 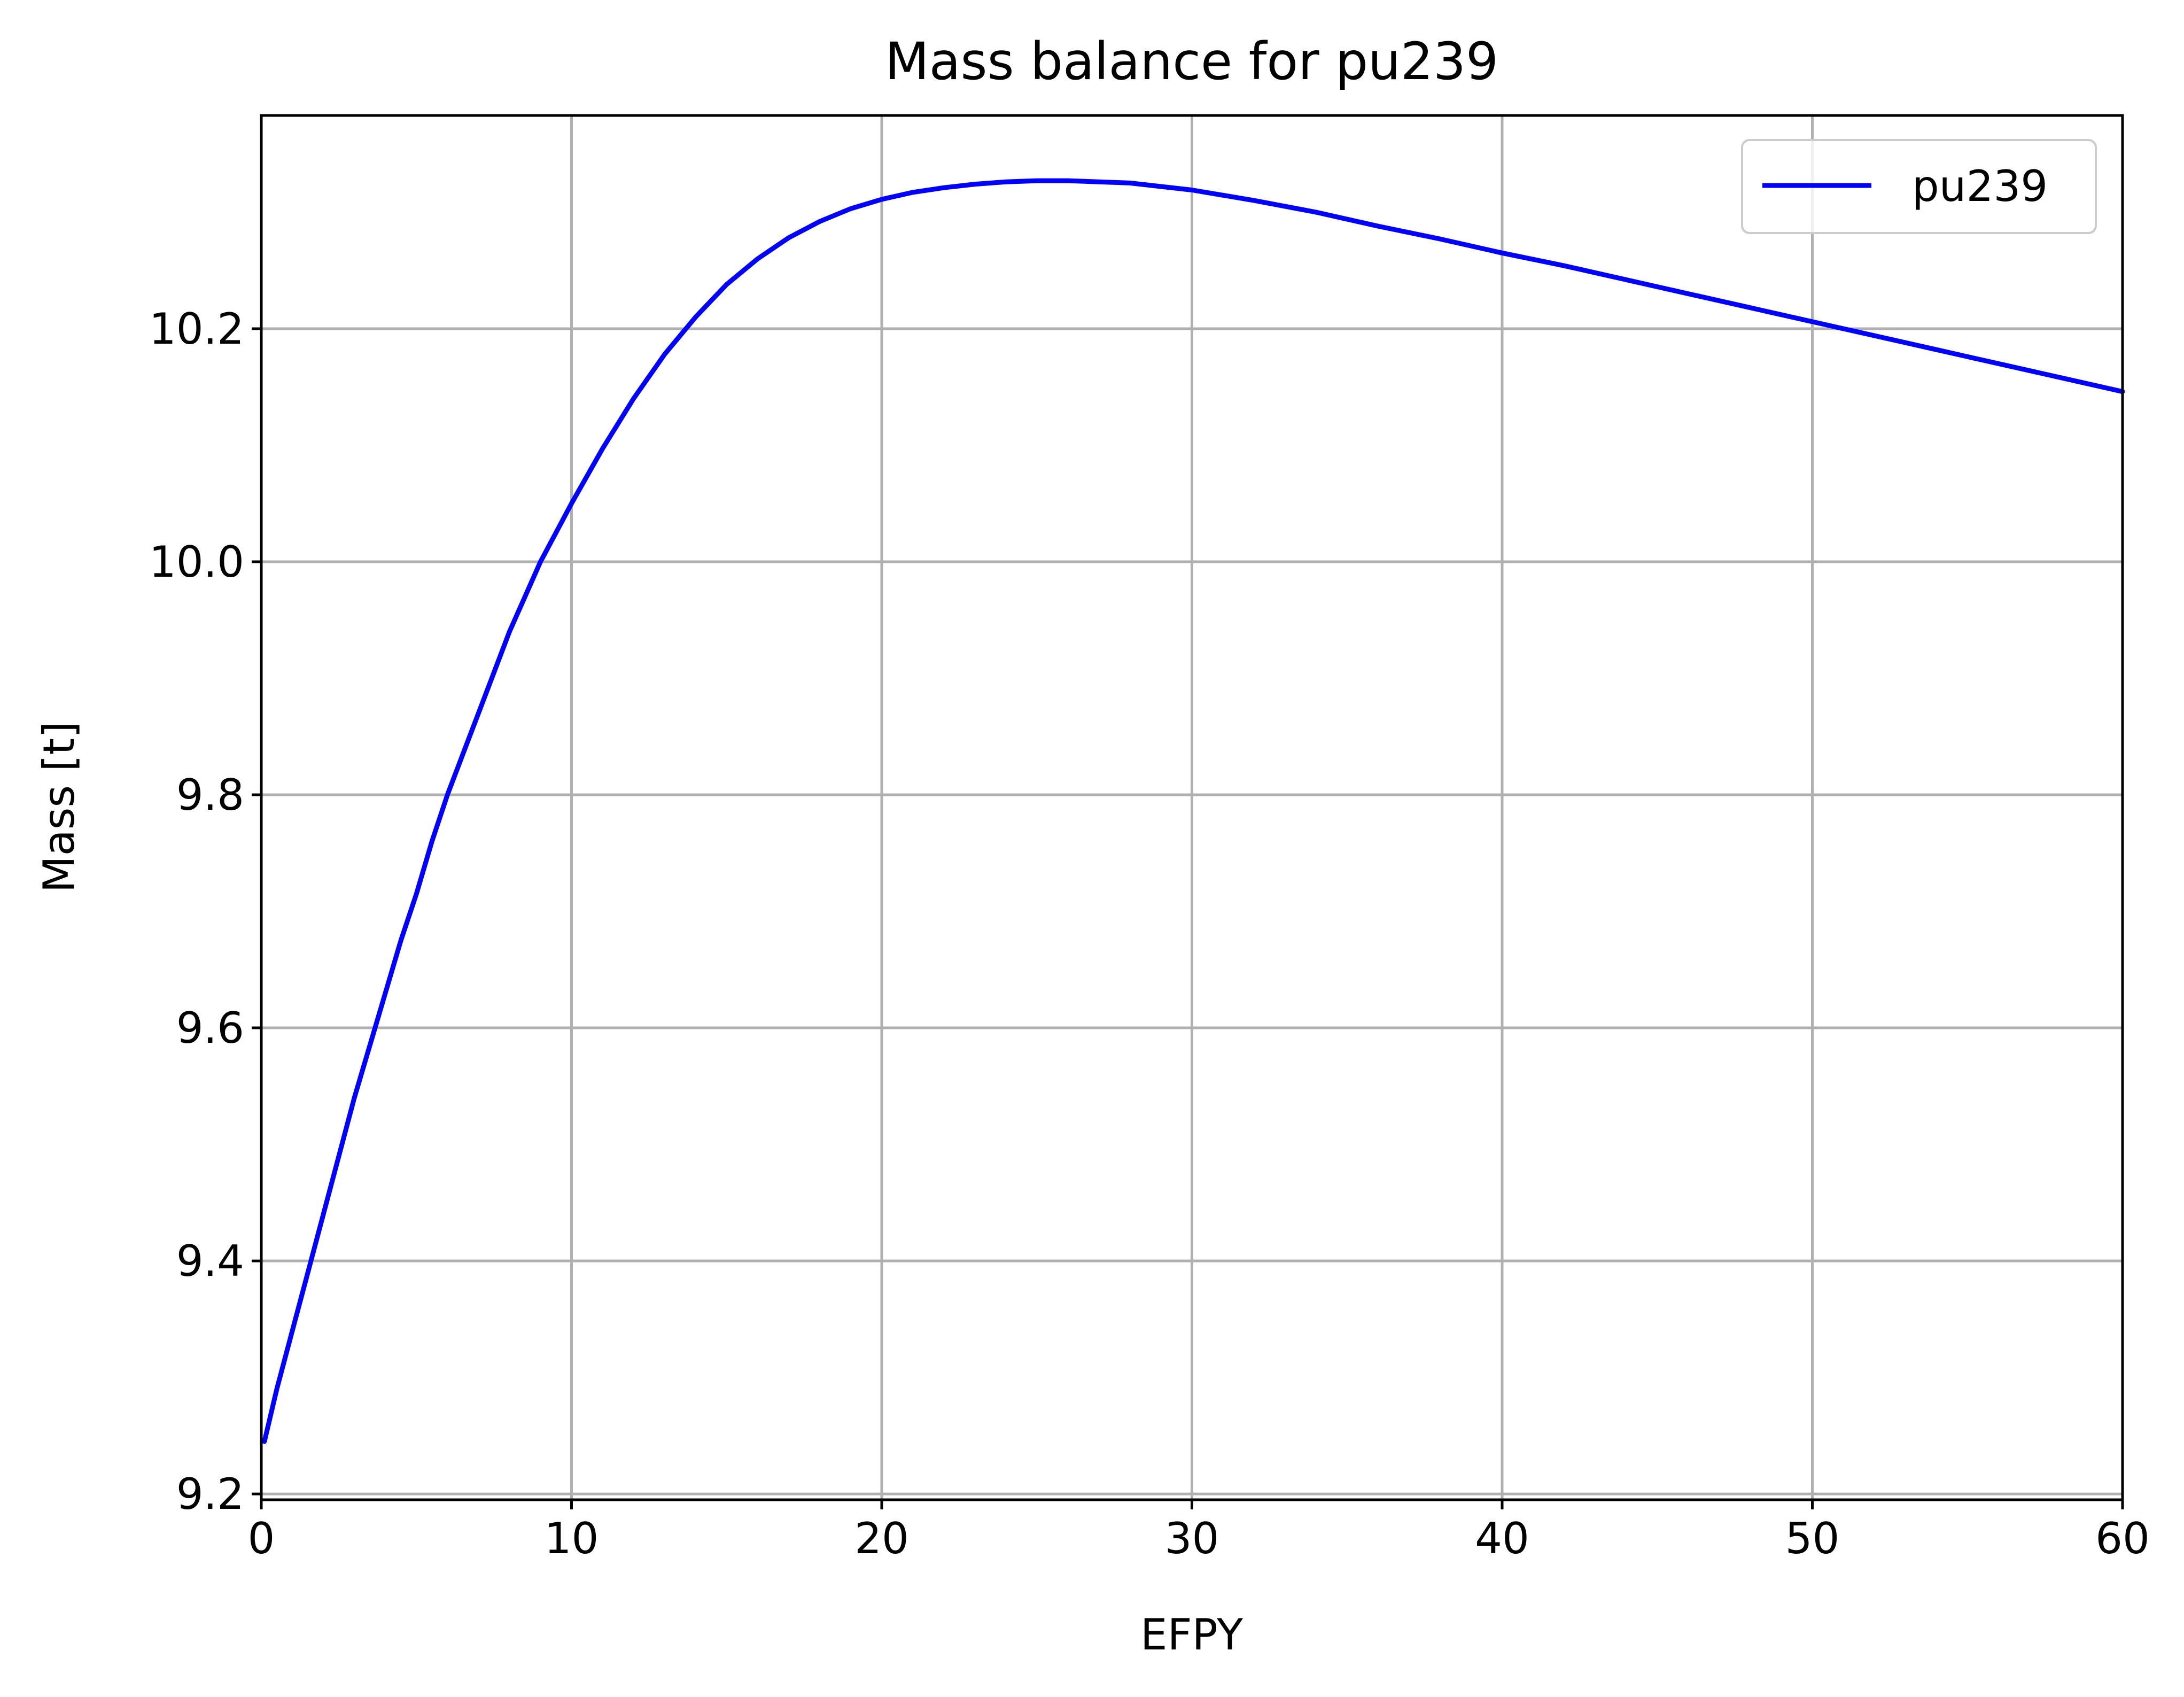 I want to click on legend: pu239, so click(x=1919, y=187).